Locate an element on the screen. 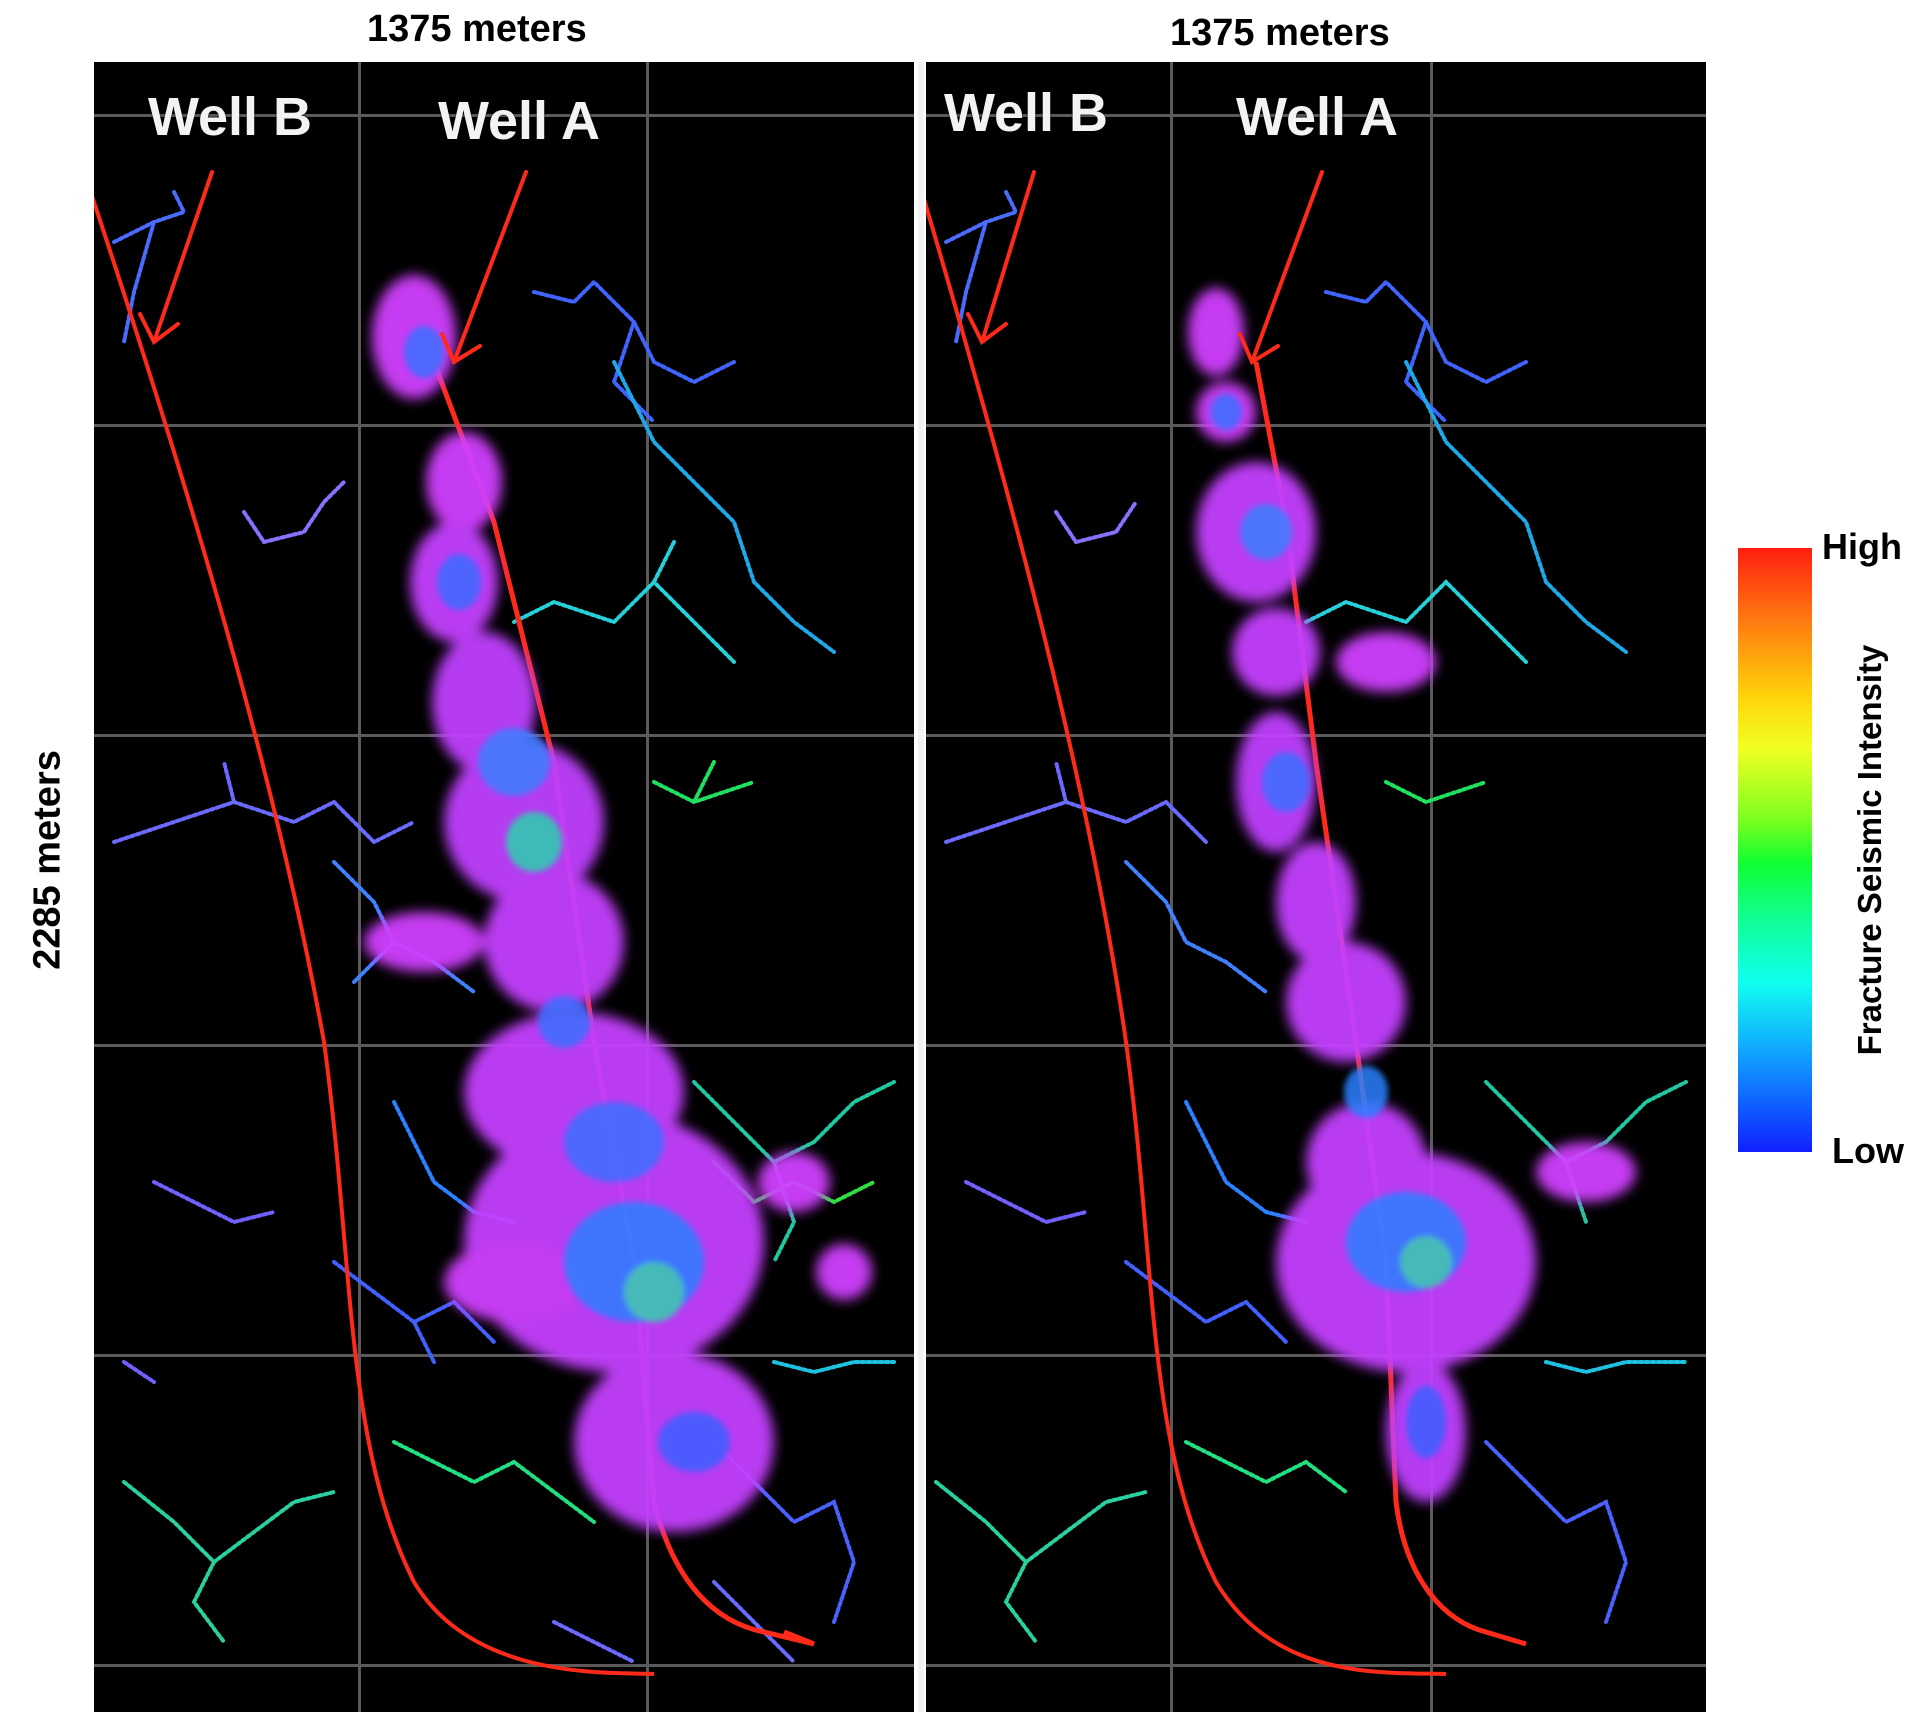 The width and height of the screenshot is (1922, 1727). side-distance-label: 2285 meters is located at coordinates (47, 860).